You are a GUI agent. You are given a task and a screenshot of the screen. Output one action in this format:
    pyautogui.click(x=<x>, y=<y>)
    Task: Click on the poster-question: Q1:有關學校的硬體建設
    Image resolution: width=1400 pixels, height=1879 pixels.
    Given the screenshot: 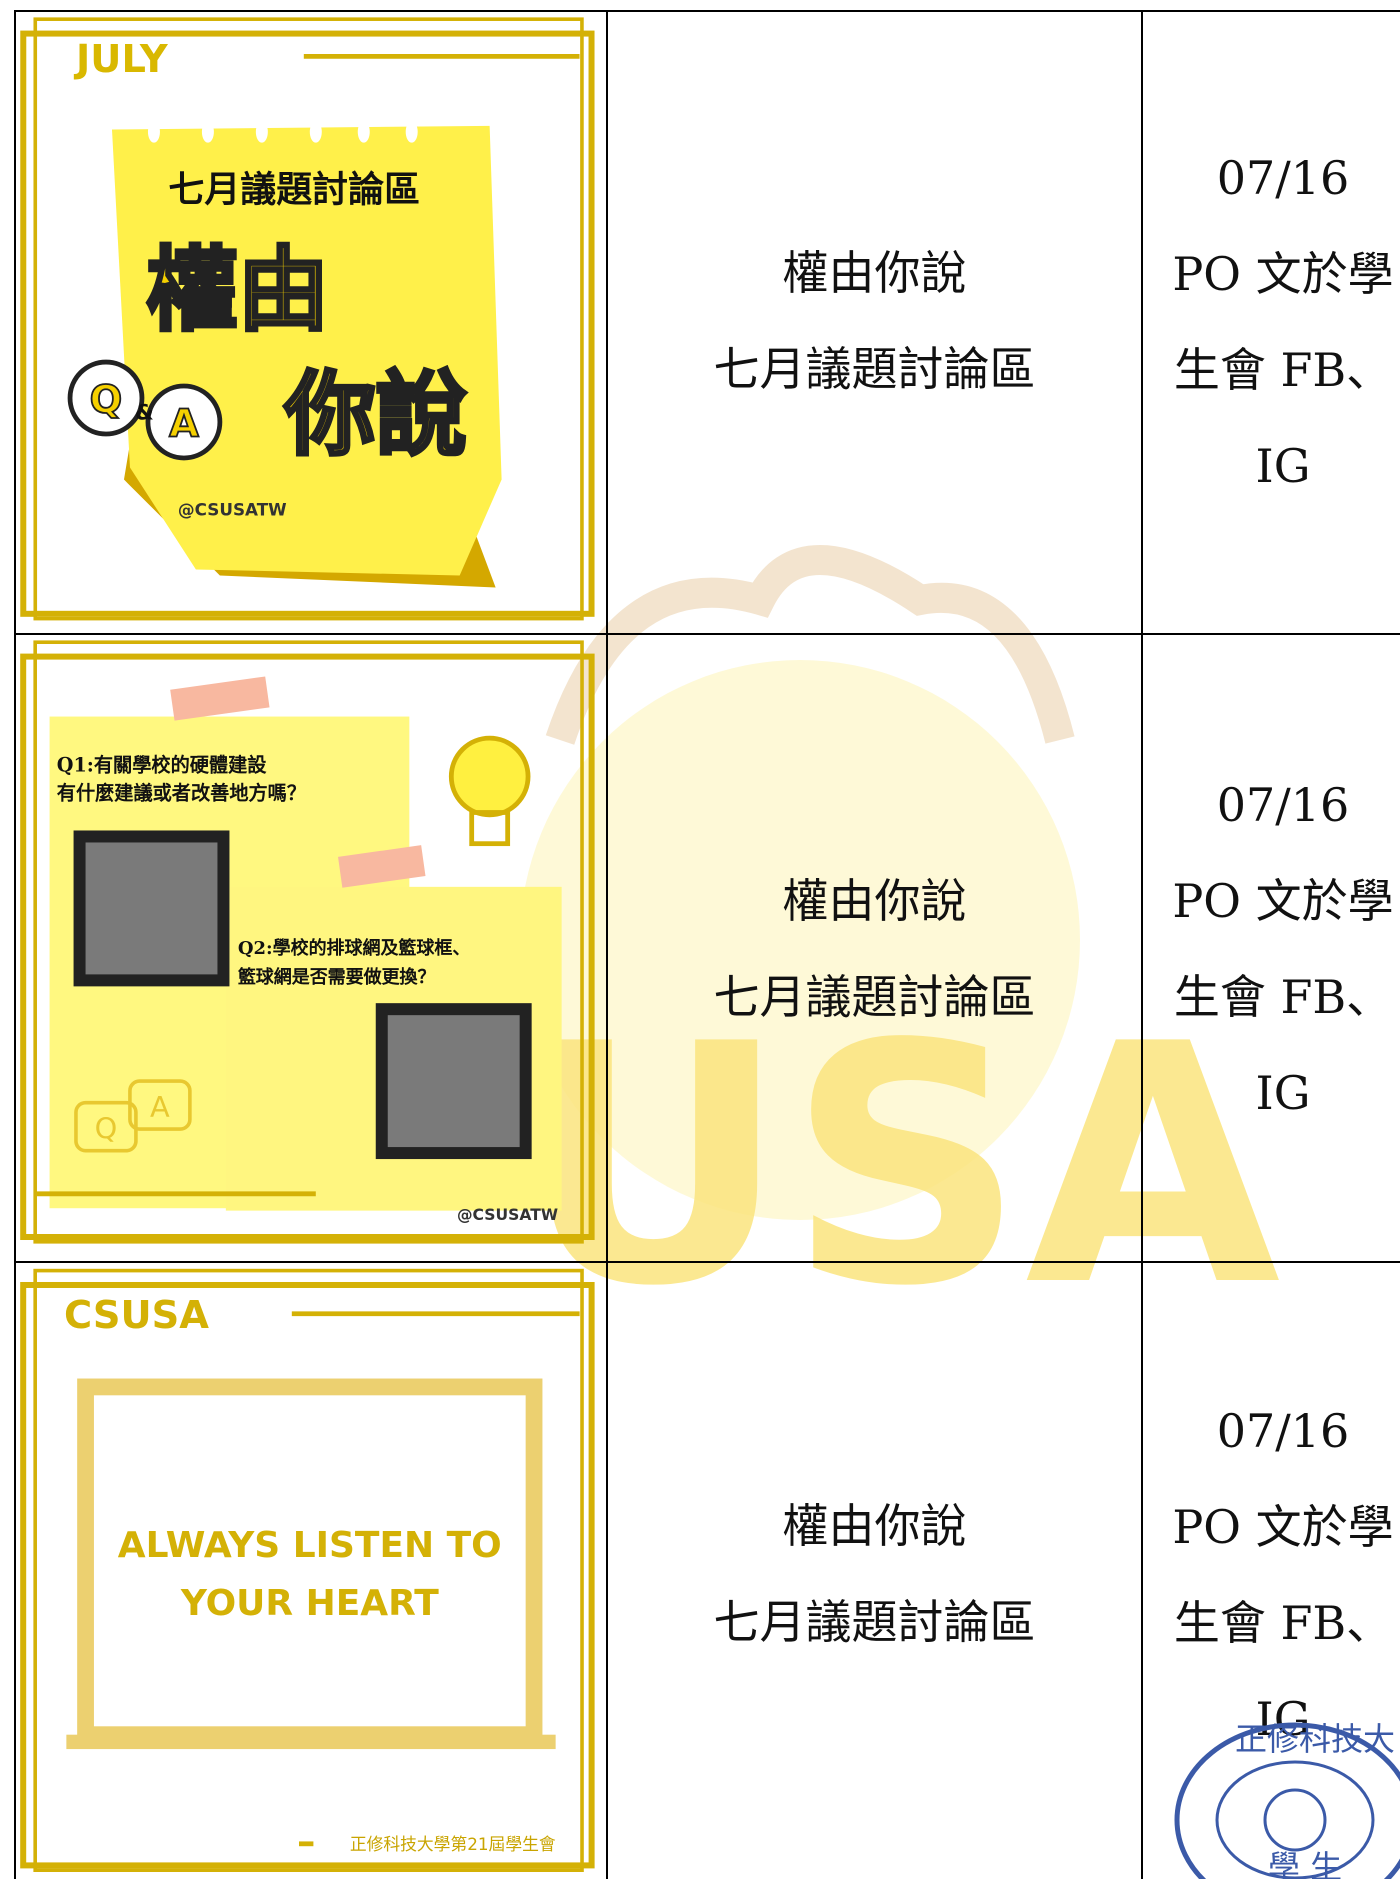 What is the action you would take?
    pyautogui.click(x=162, y=765)
    